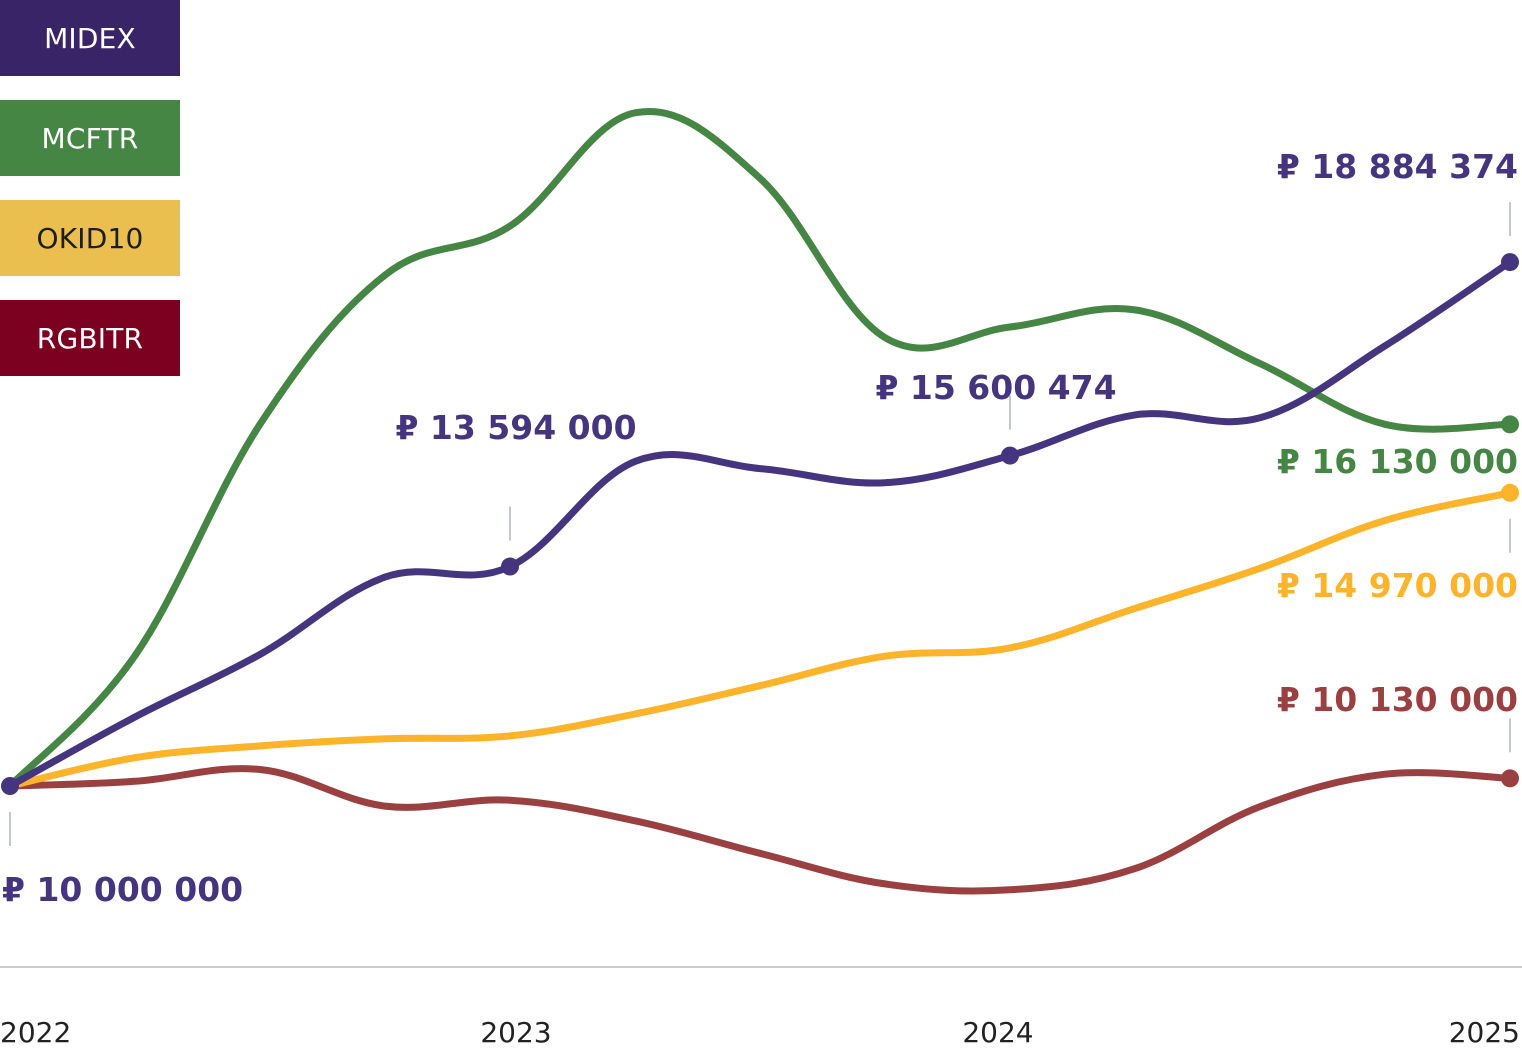  Describe the element at coordinates (35, 1032) in the screenshot. I see `x-tick-label: 2022` at that location.